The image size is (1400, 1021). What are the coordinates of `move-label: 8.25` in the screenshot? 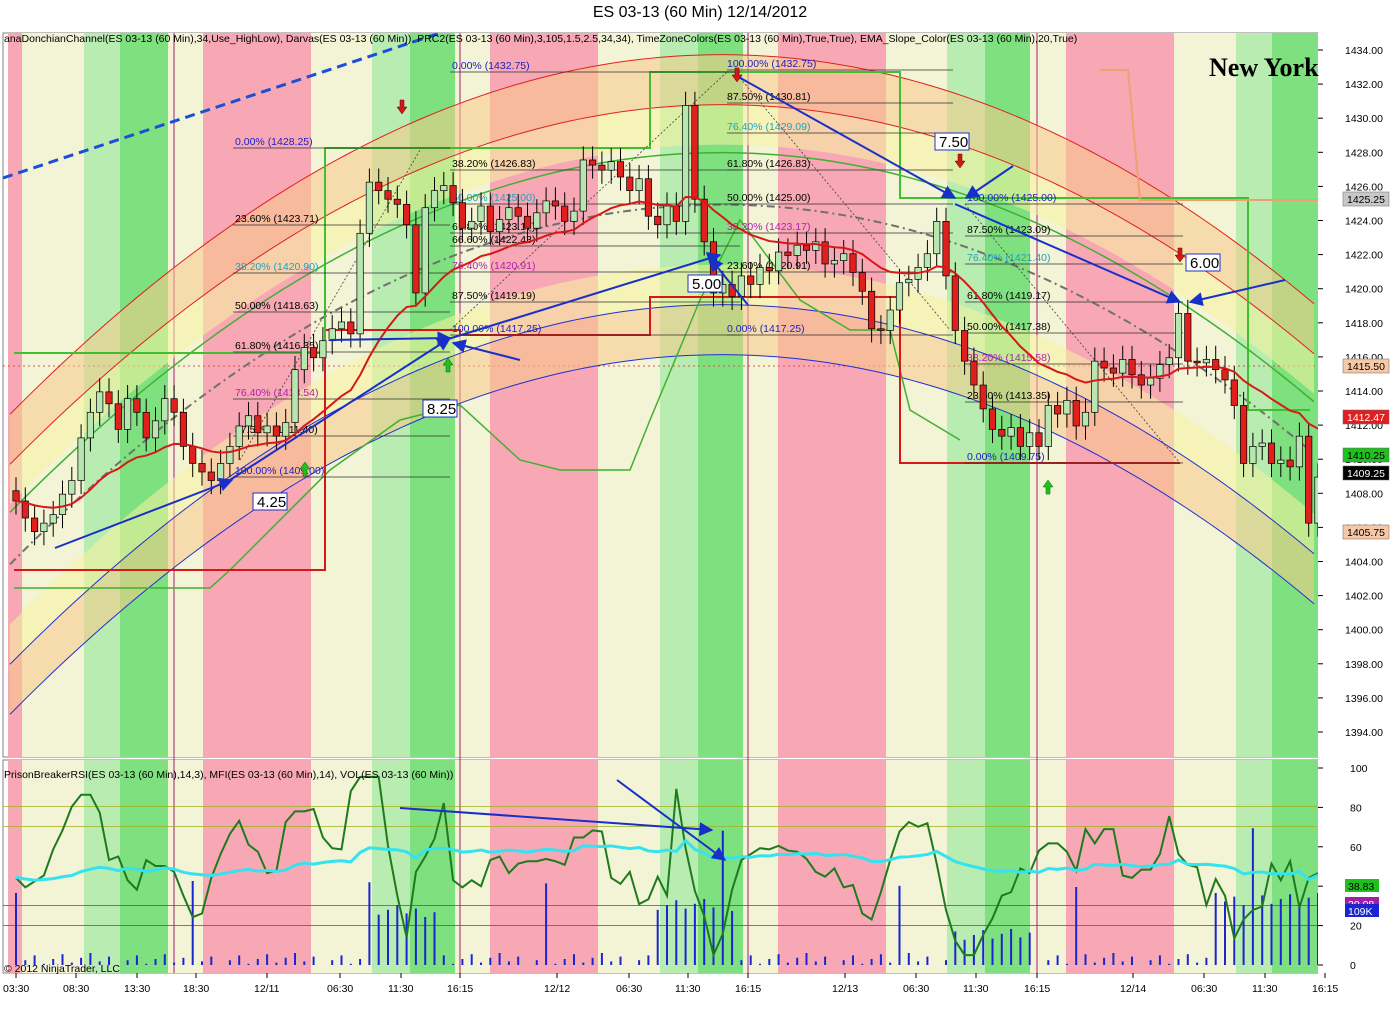 It's located at (441, 409).